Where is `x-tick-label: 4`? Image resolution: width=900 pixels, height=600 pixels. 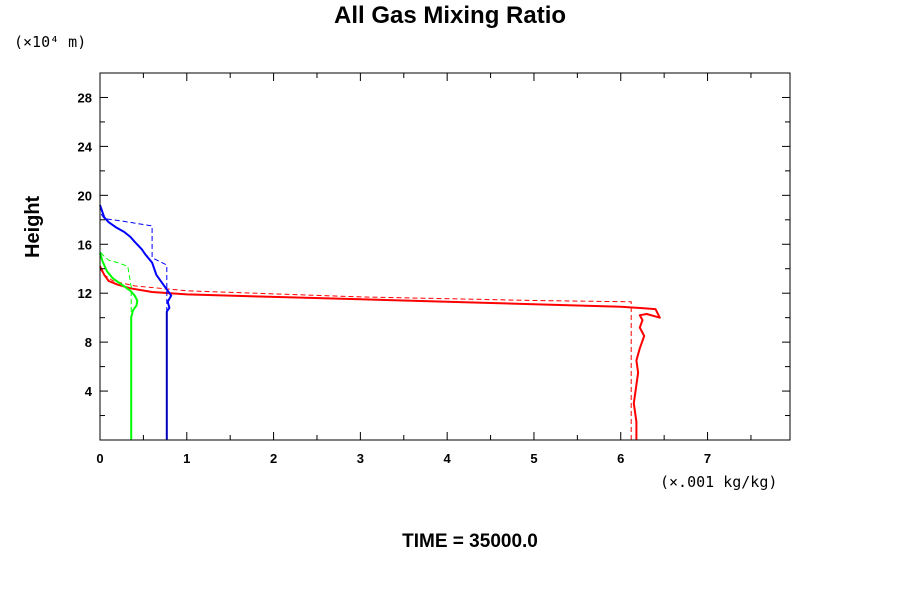 x-tick-label: 4 is located at coordinates (448, 458).